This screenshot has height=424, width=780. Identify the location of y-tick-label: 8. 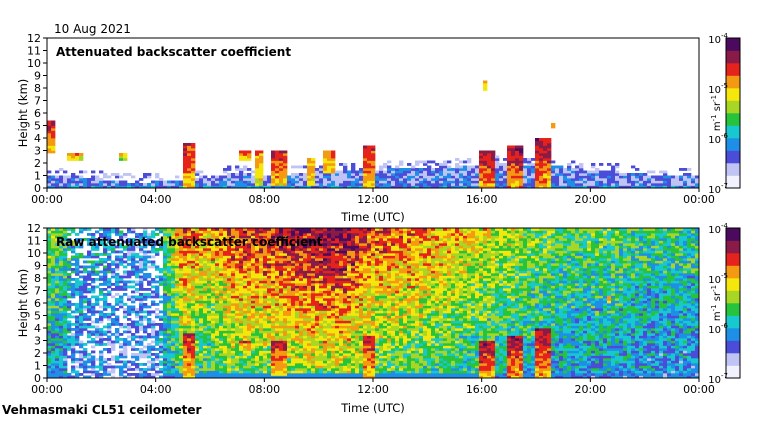
(37, 88).